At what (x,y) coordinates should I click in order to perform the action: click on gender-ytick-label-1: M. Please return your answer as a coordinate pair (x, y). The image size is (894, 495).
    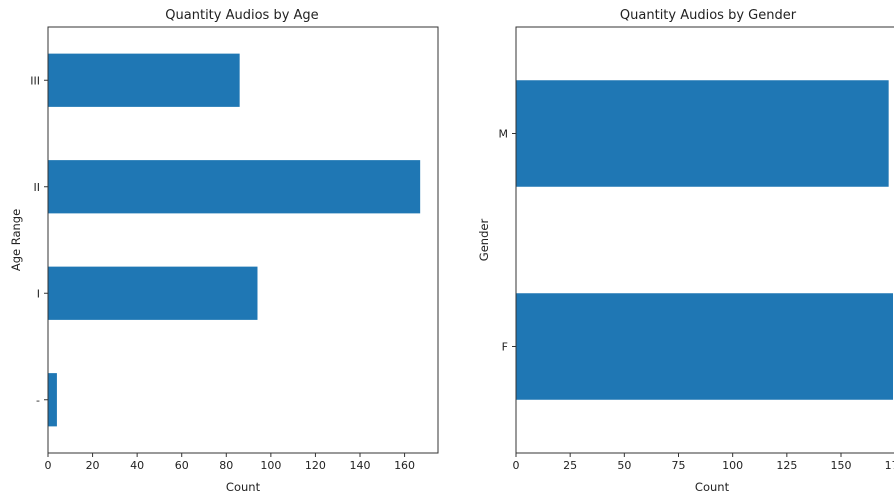
    Looking at the image, I should click on (504, 134).